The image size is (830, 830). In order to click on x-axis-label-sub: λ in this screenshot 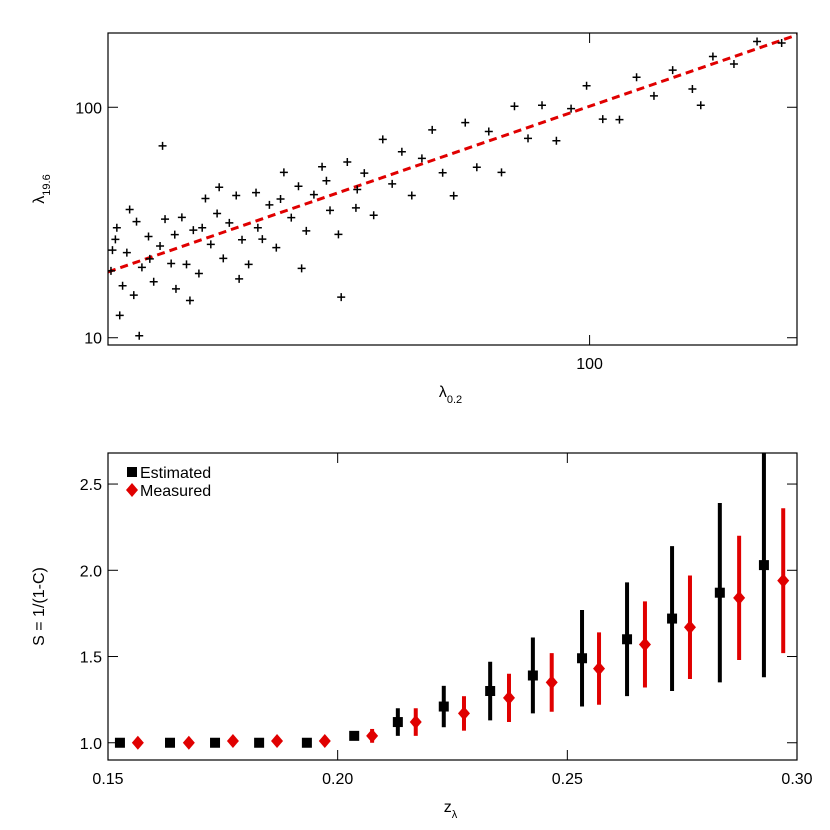, I will do `click(455, 815)`.